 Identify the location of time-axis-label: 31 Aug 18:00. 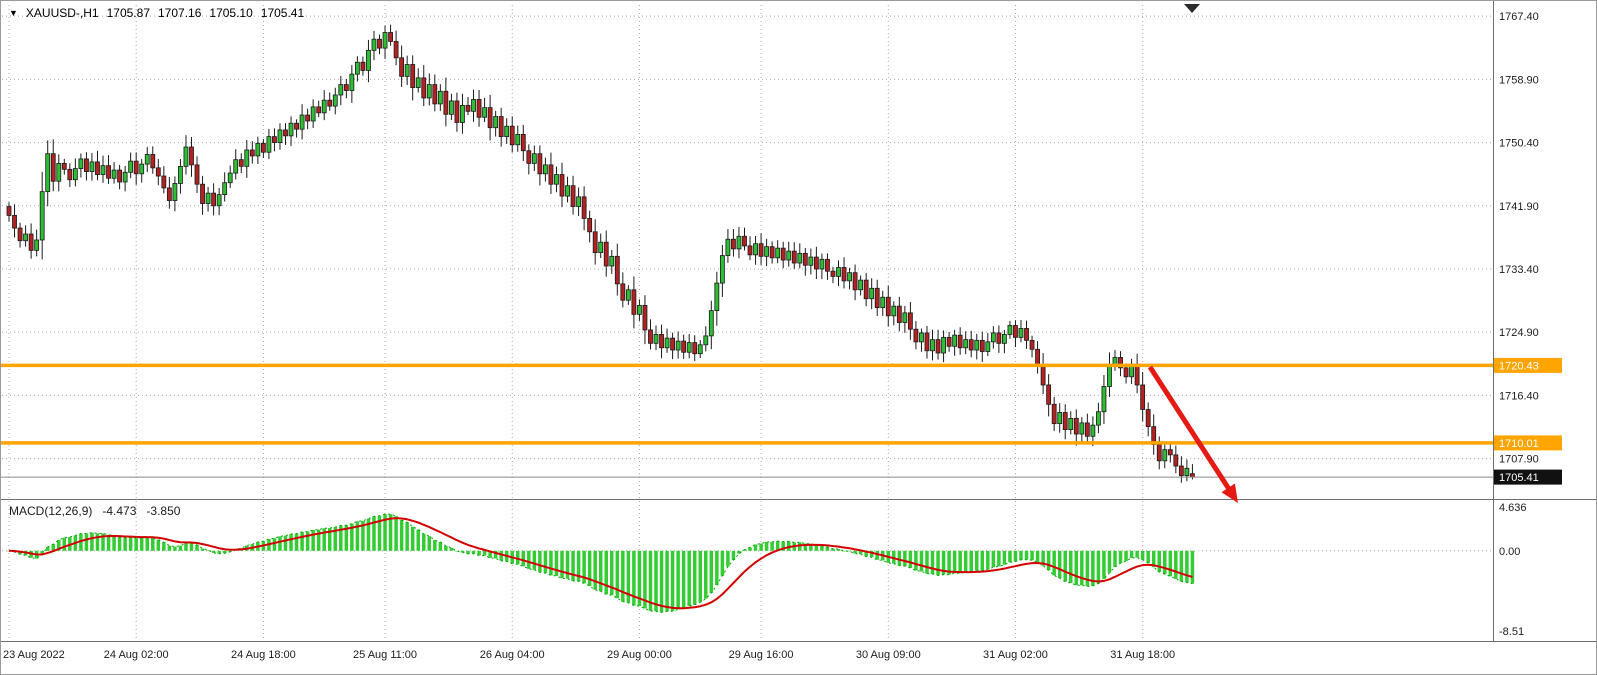
(1142, 655).